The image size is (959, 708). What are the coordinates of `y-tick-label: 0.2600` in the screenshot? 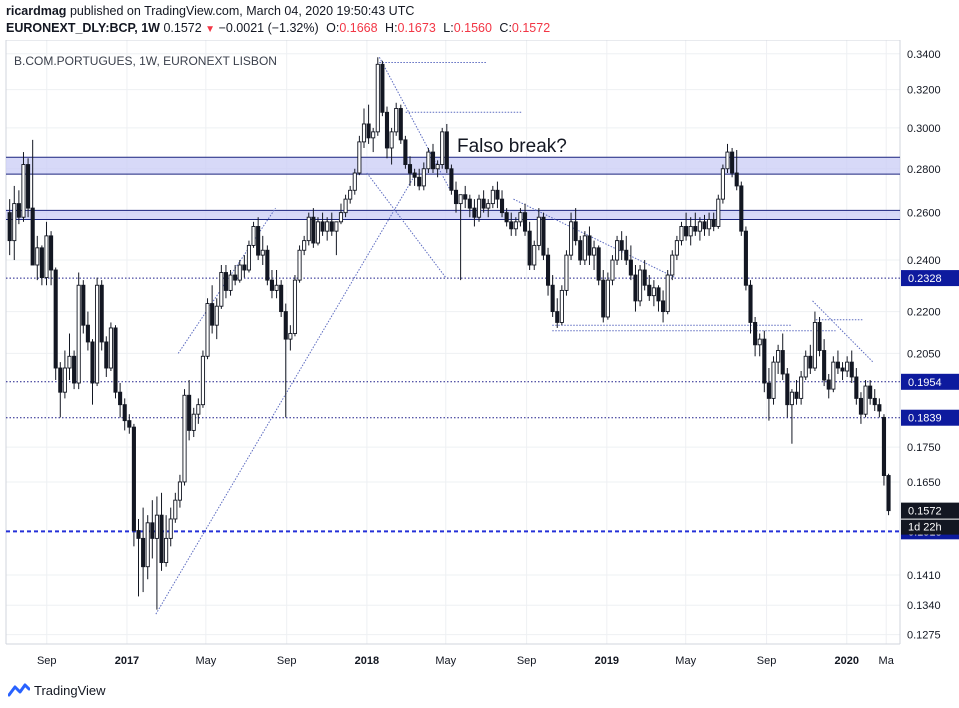 It's located at (924, 214).